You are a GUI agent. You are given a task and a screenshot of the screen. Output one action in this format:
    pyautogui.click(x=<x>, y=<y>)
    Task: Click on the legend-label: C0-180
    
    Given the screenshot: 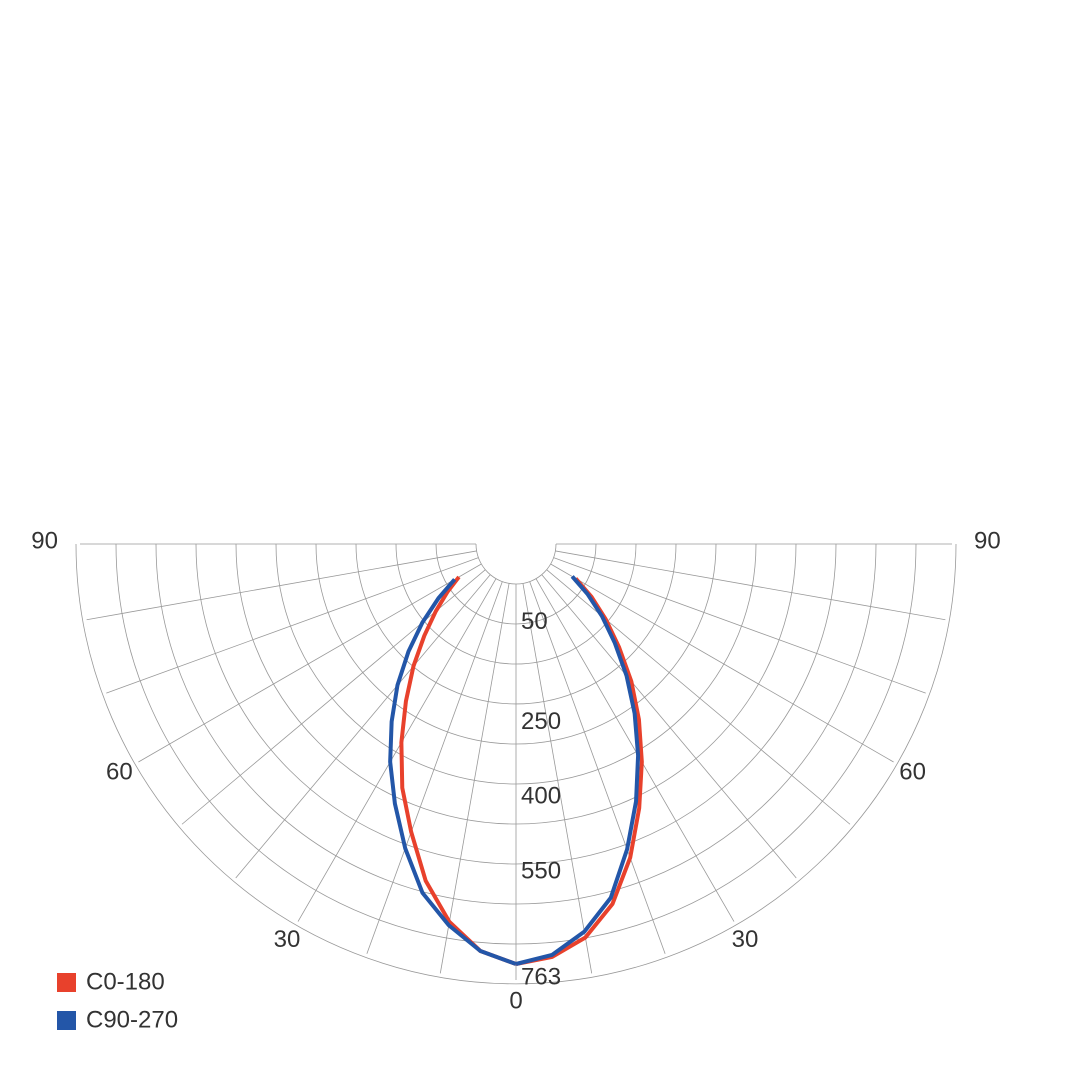 What is the action you would take?
    pyautogui.click(x=125, y=981)
    